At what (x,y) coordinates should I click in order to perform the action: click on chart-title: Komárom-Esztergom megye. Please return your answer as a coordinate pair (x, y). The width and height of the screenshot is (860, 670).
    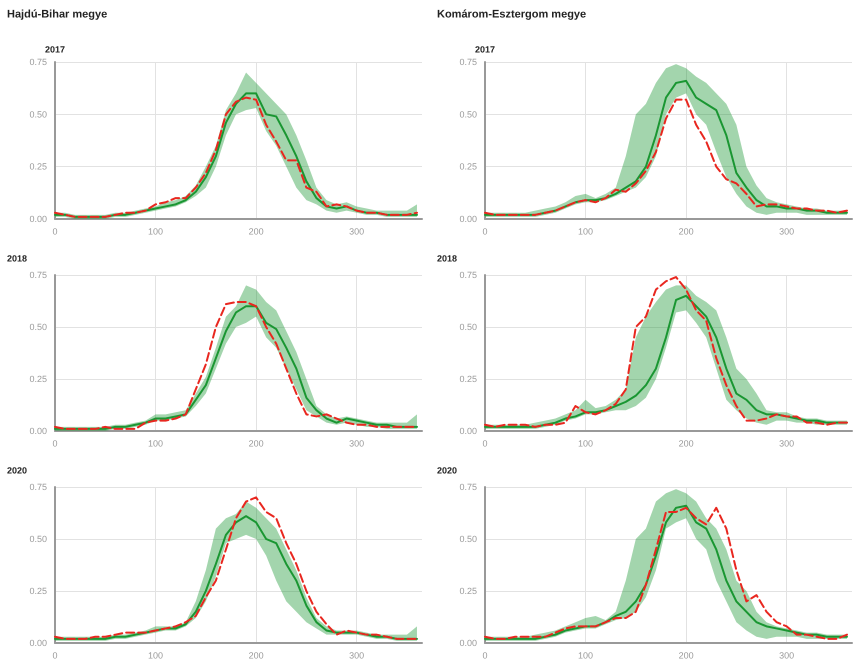
    Looking at the image, I should click on (511, 14).